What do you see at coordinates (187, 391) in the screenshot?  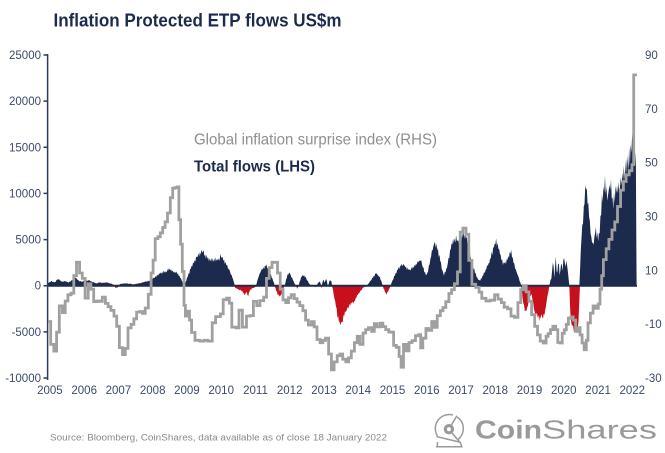 I see `svg-text: 2009` at bounding box center [187, 391].